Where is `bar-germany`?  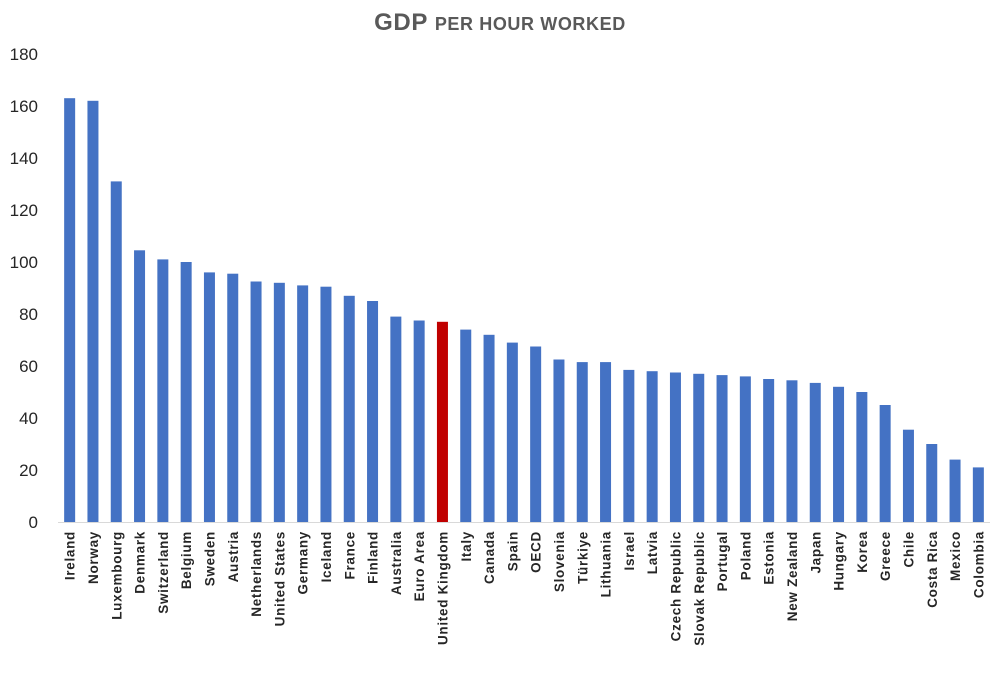 bar-germany is located at coordinates (303, 403).